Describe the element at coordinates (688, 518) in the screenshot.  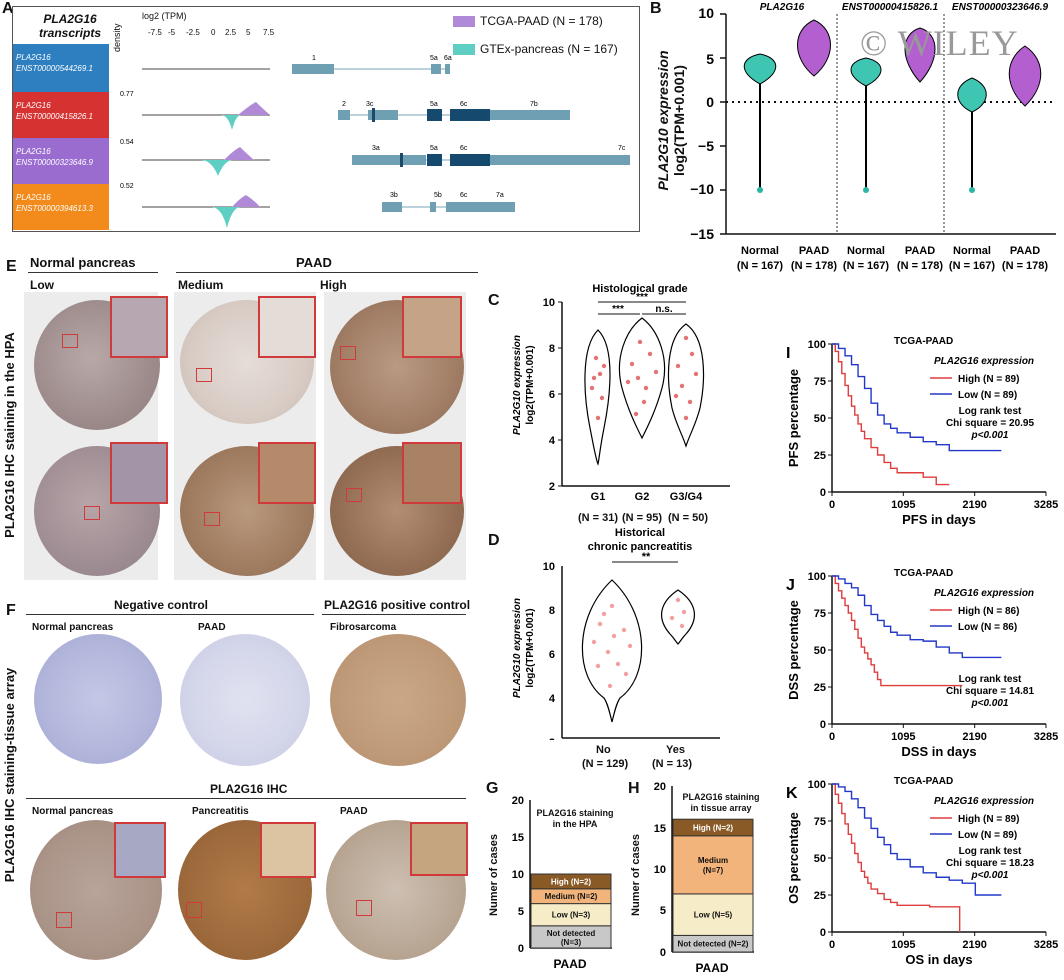
I see `c-n-g3: (N = 50)` at that location.